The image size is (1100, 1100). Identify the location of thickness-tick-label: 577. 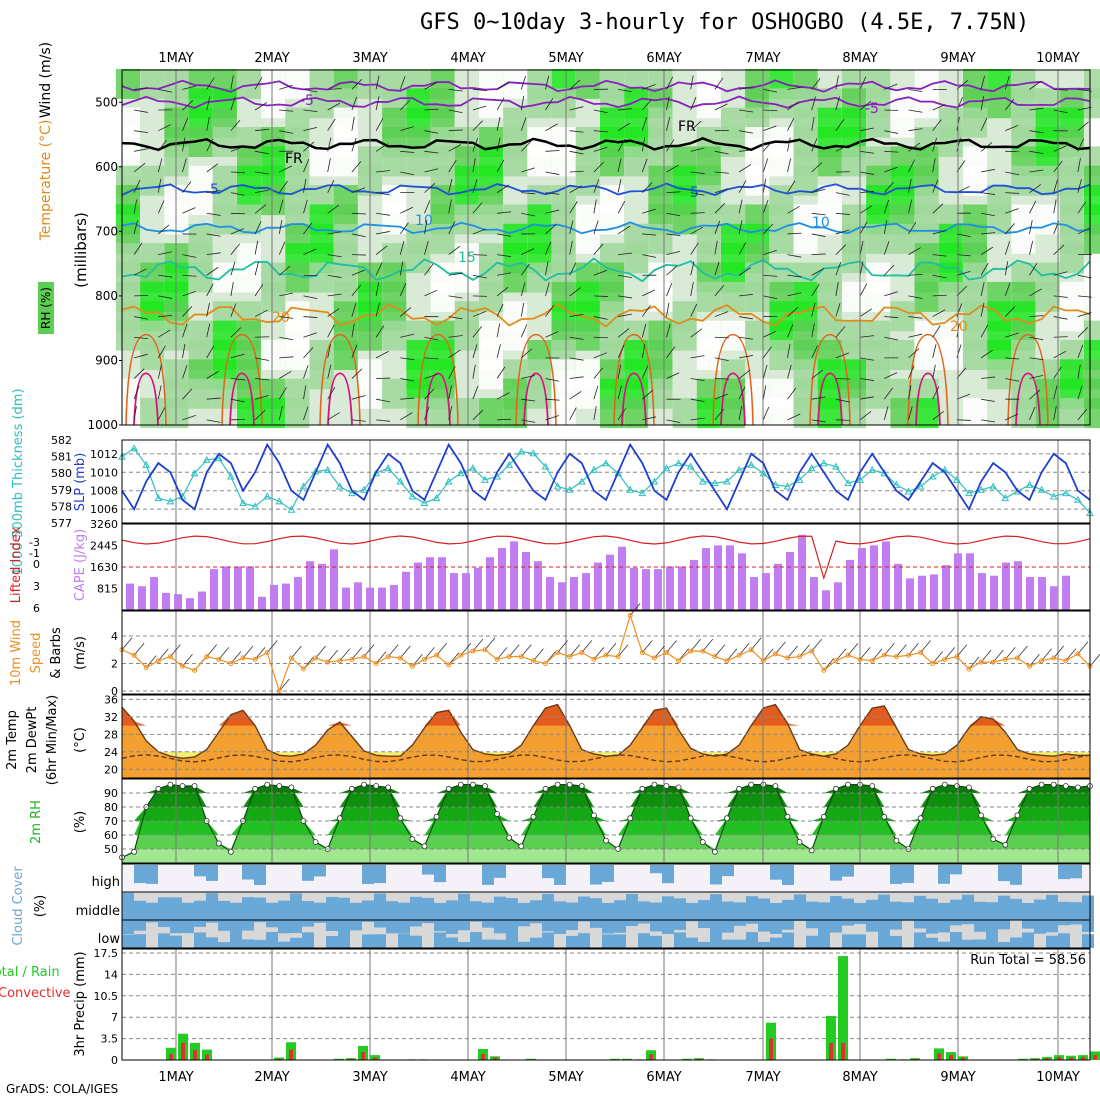
(61, 523).